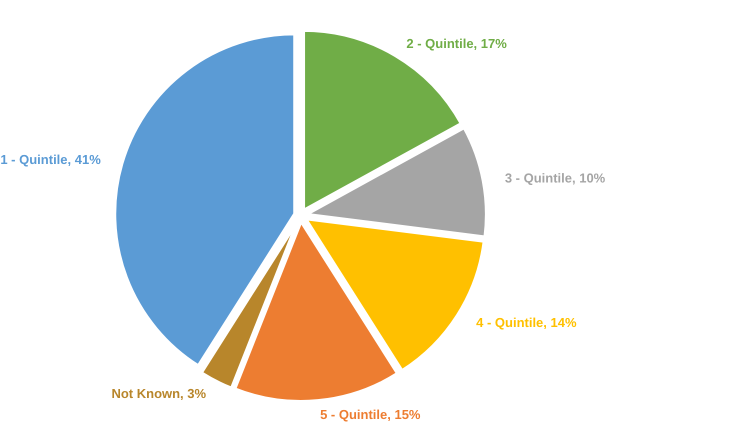 This screenshot has width=750, height=430. I want to click on slice-label: 4 - Quintile, 14%, so click(526, 322).